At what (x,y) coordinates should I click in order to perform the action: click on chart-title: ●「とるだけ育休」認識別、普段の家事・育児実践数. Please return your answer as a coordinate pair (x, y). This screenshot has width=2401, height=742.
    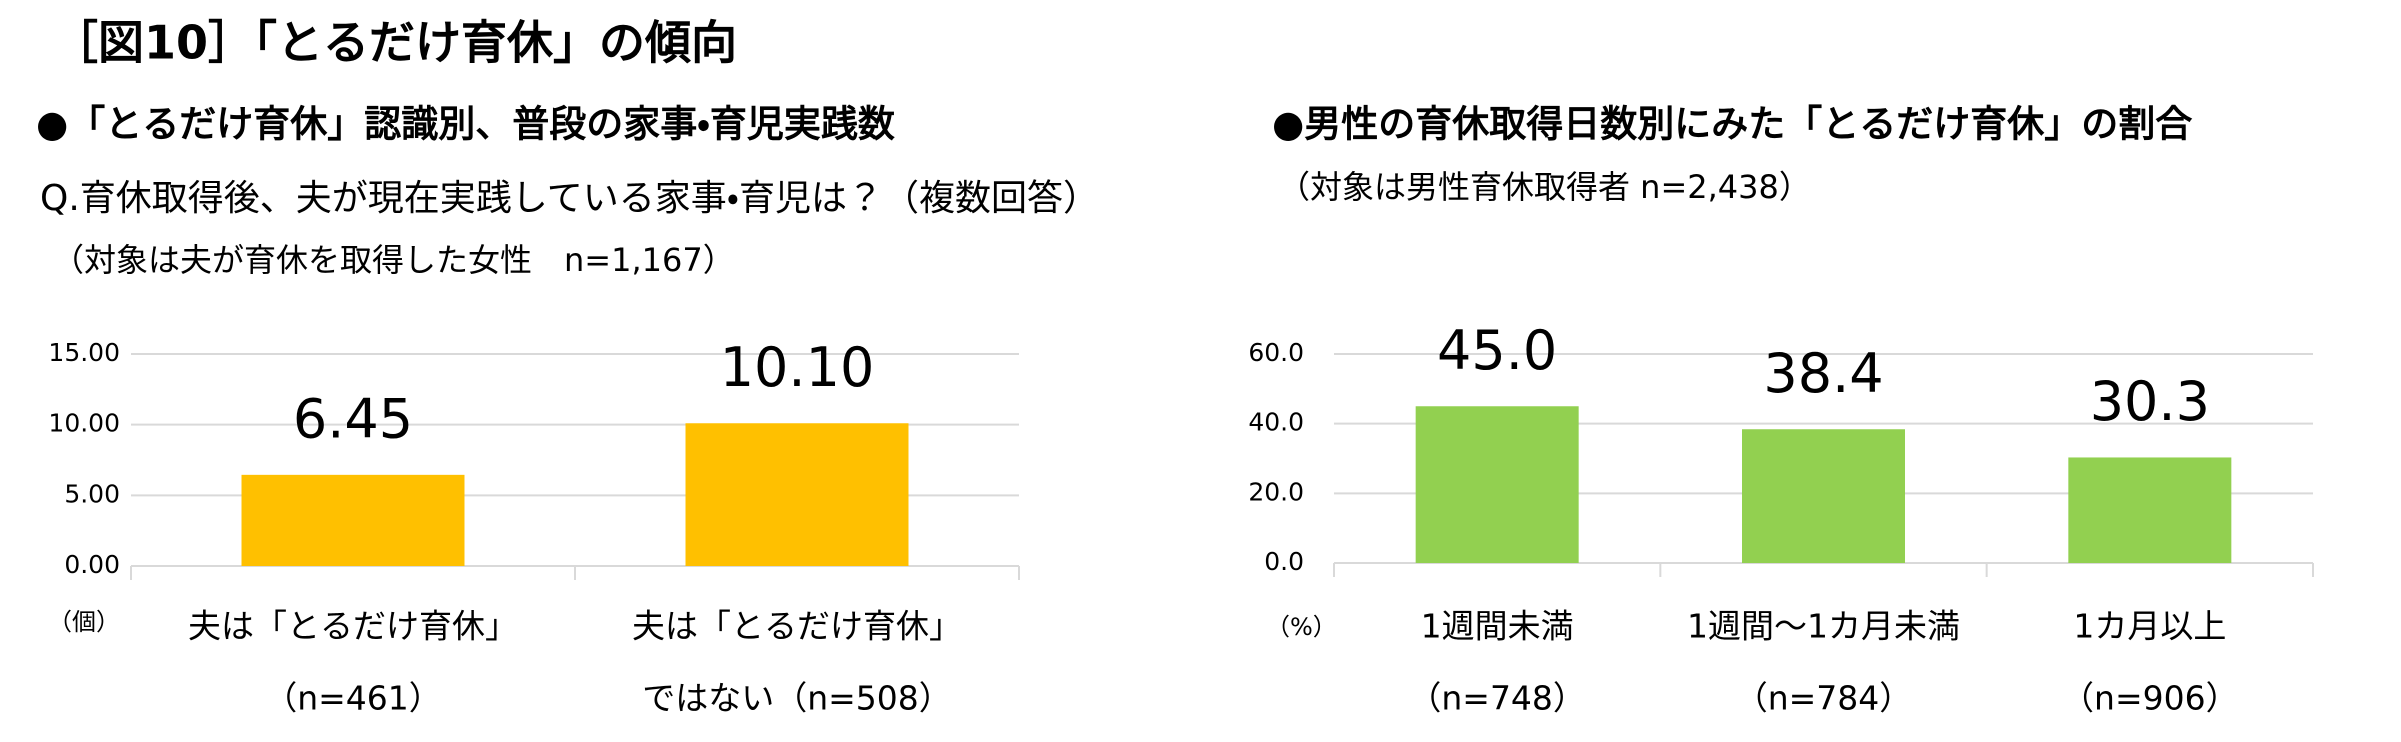
    Looking at the image, I should click on (465, 124).